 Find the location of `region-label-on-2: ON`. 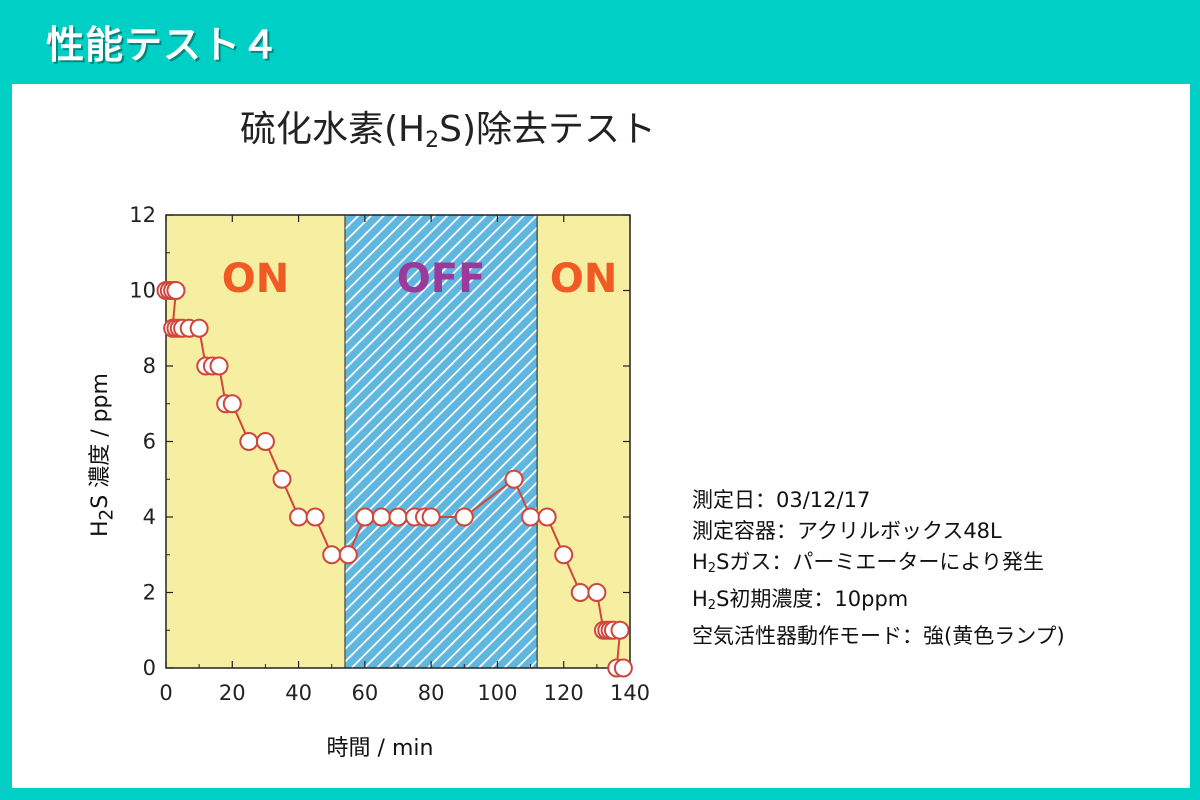

region-label-on-2: ON is located at coordinates (583, 279).